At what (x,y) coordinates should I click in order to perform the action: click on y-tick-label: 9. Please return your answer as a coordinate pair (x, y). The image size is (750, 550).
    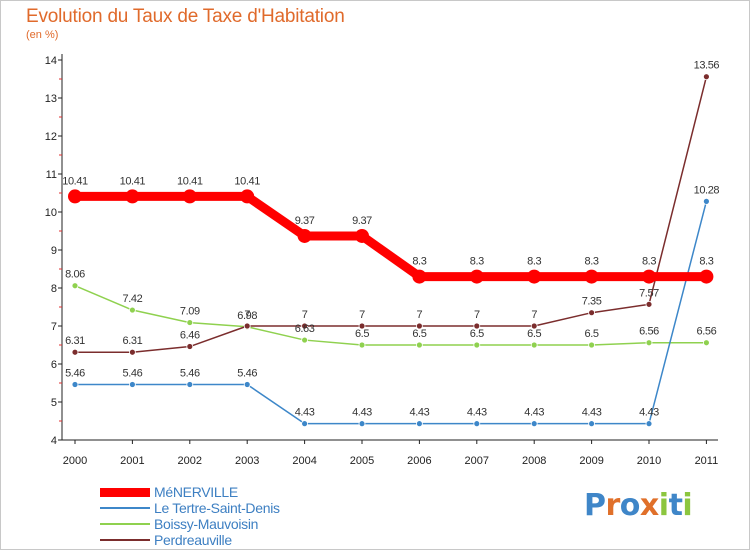
    Looking at the image, I should click on (54, 251).